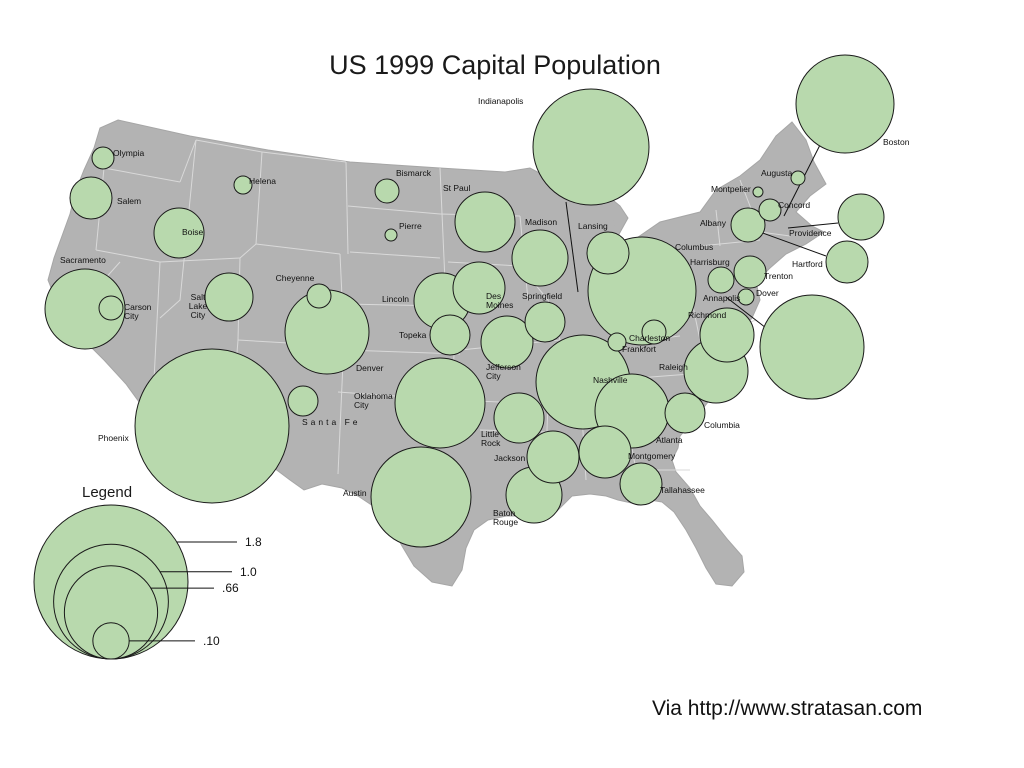 This screenshot has height=768, width=1024. What do you see at coordinates (652, 456) in the screenshot?
I see `label-montgomery: Montgomery` at bounding box center [652, 456].